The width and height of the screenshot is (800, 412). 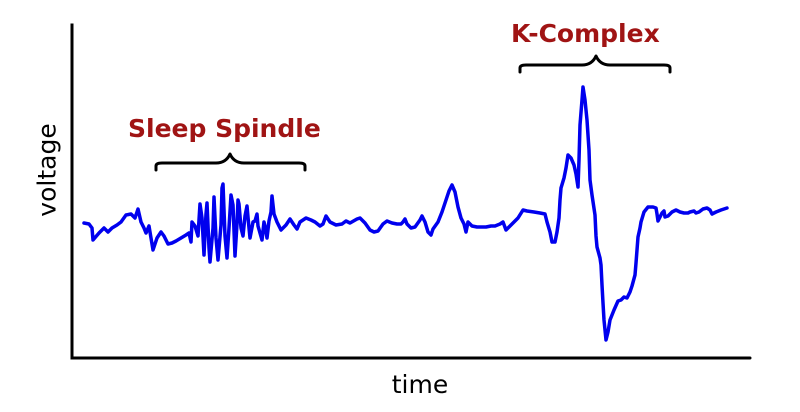 What do you see at coordinates (230, 162) in the screenshot?
I see `sleep-spindle-bracket` at bounding box center [230, 162].